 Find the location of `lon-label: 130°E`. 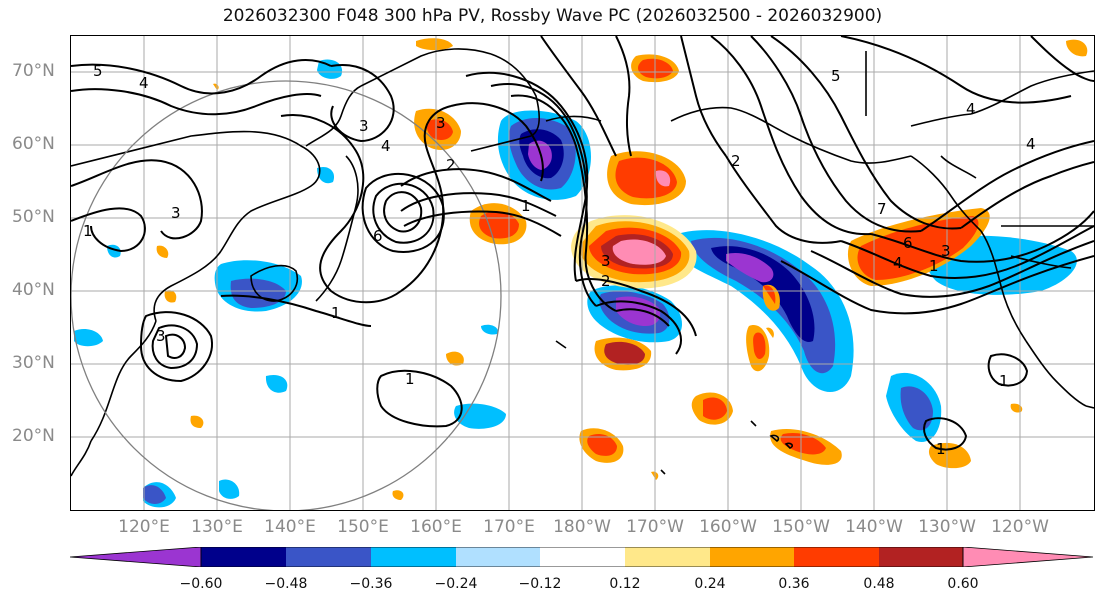

lon-label: 130°E is located at coordinates (217, 527).